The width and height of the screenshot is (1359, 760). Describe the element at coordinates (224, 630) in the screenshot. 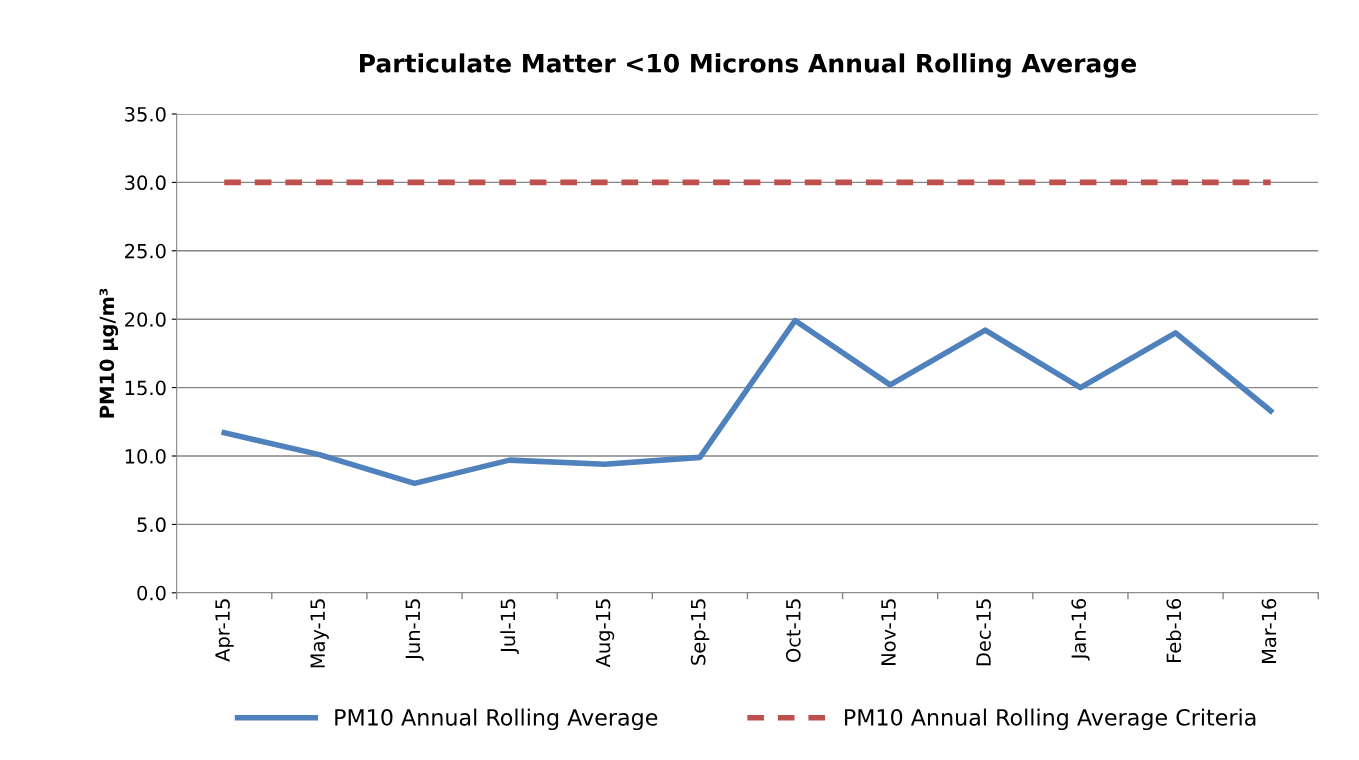

I see `x-tick-label: Apr-15` at that location.